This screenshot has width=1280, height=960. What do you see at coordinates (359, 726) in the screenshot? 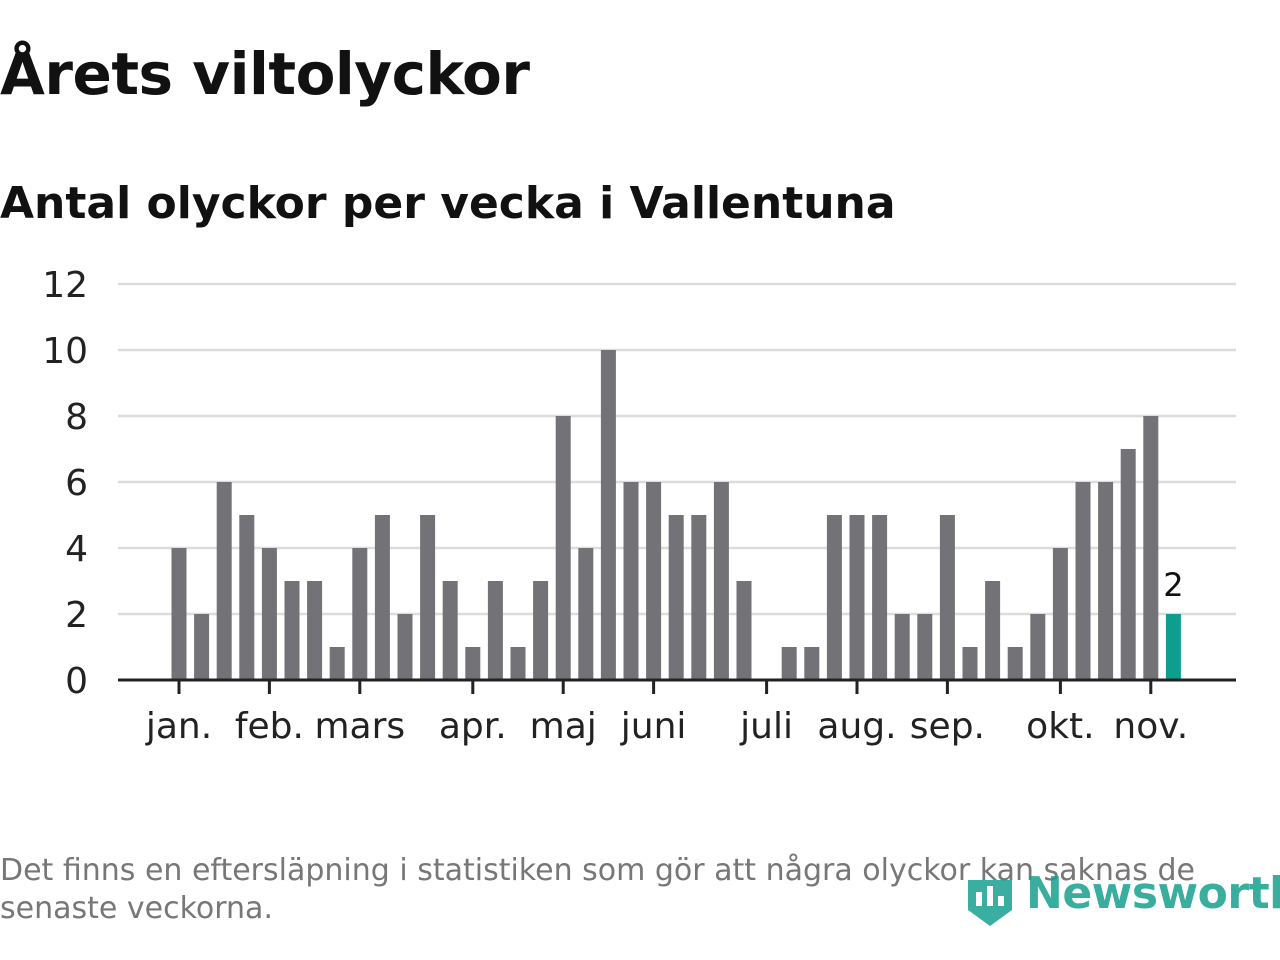
I see `x-tick-label: mars` at bounding box center [359, 726].